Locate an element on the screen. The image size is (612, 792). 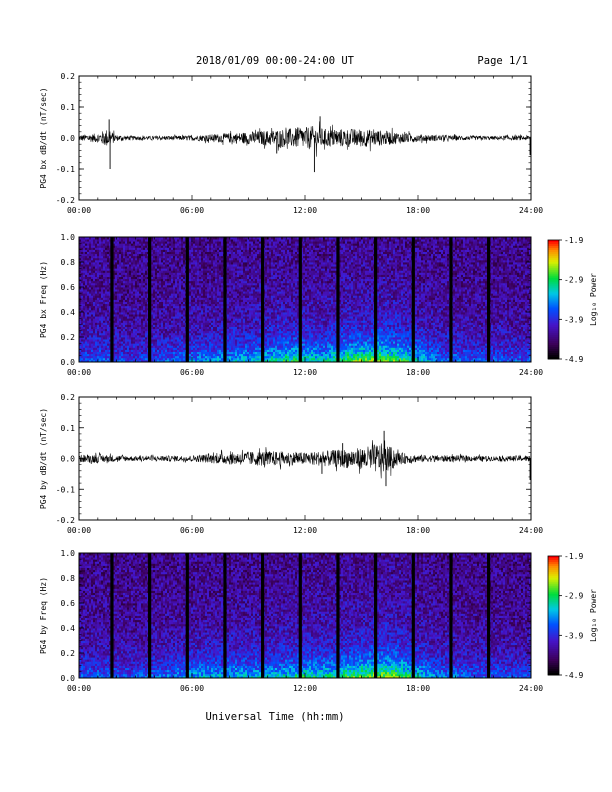
x-axis-label: Universal Time (hh:mm) is located at coordinates (274, 717).